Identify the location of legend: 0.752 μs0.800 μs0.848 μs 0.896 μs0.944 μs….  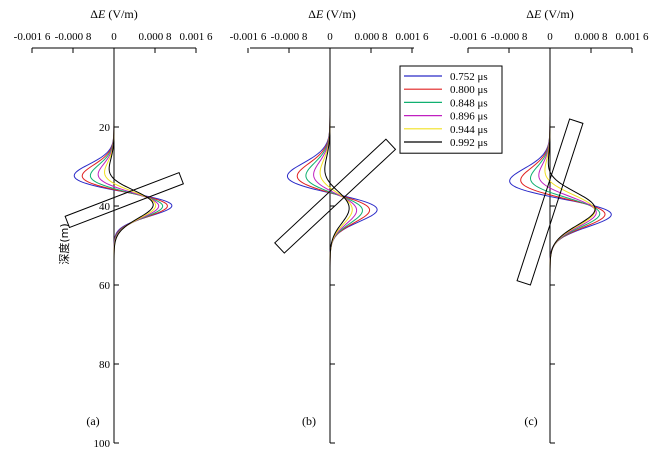
(451, 109).